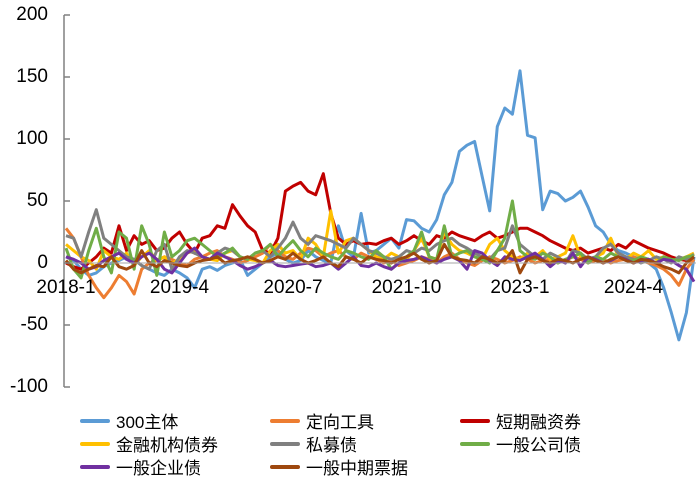 This screenshot has width=700, height=491. What do you see at coordinates (520, 287) in the screenshot?
I see `x-tick-label: 2023-1` at bounding box center [520, 287].